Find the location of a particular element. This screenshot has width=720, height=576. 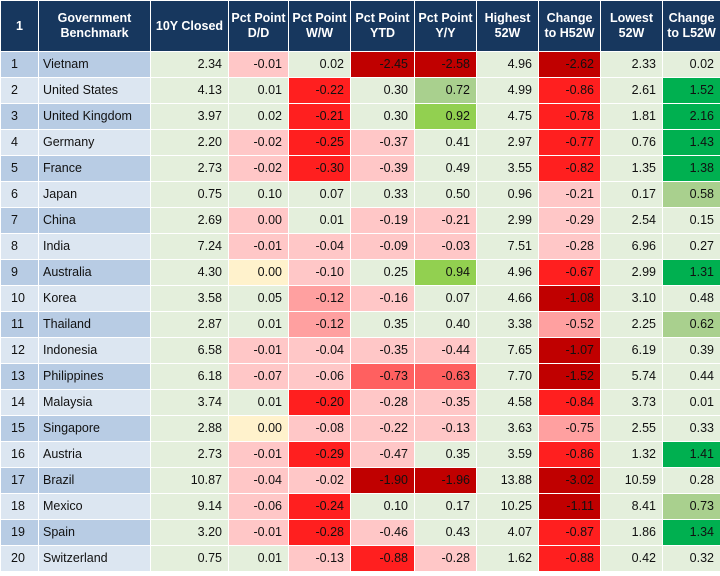

cell-pct-point-yy: -0.35 is located at coordinates (445, 402).